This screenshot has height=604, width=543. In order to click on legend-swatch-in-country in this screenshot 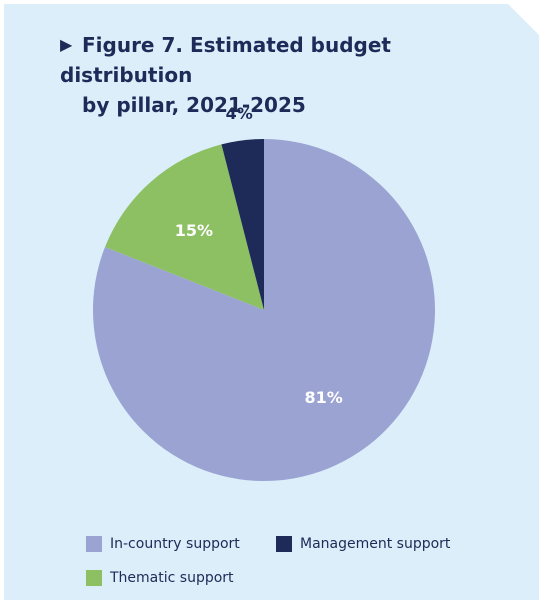, I will do `click(94, 544)`.